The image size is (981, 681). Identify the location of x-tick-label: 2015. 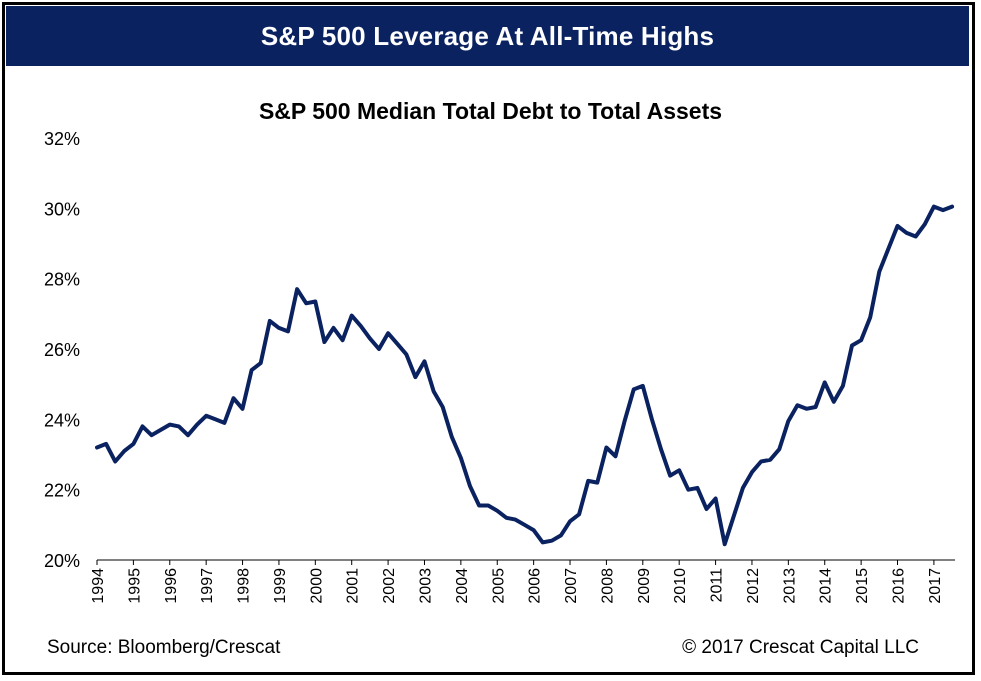
(862, 586).